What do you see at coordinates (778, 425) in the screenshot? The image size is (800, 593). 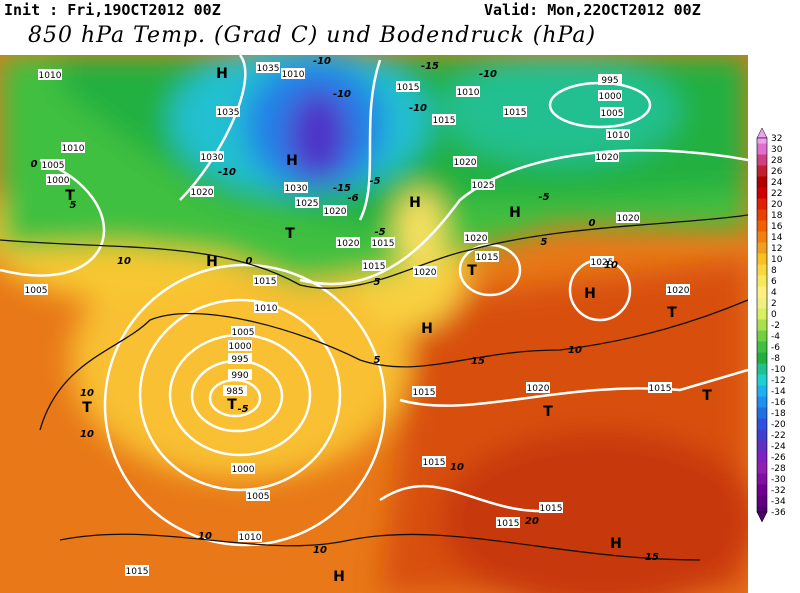 I see `legend-tick-label: -20` at bounding box center [778, 425].